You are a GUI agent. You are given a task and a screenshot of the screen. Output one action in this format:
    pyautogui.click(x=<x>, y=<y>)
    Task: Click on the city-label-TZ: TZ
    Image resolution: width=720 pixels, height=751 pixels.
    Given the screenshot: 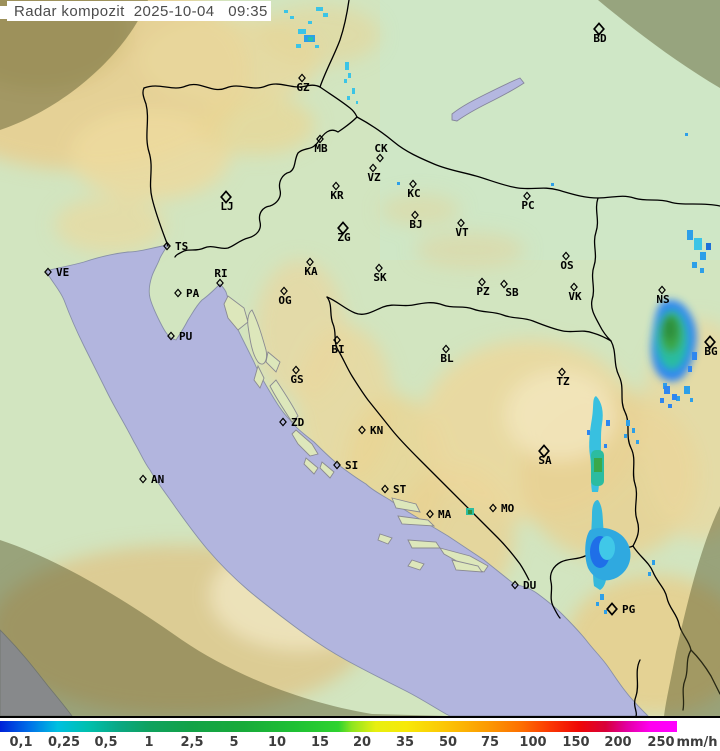 What is the action you would take?
    pyautogui.click(x=563, y=381)
    